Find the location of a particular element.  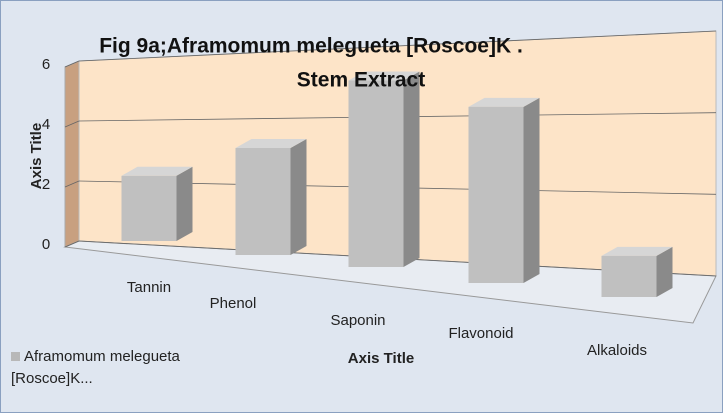

y-axis-title: Axis Title is located at coordinates (36, 156).